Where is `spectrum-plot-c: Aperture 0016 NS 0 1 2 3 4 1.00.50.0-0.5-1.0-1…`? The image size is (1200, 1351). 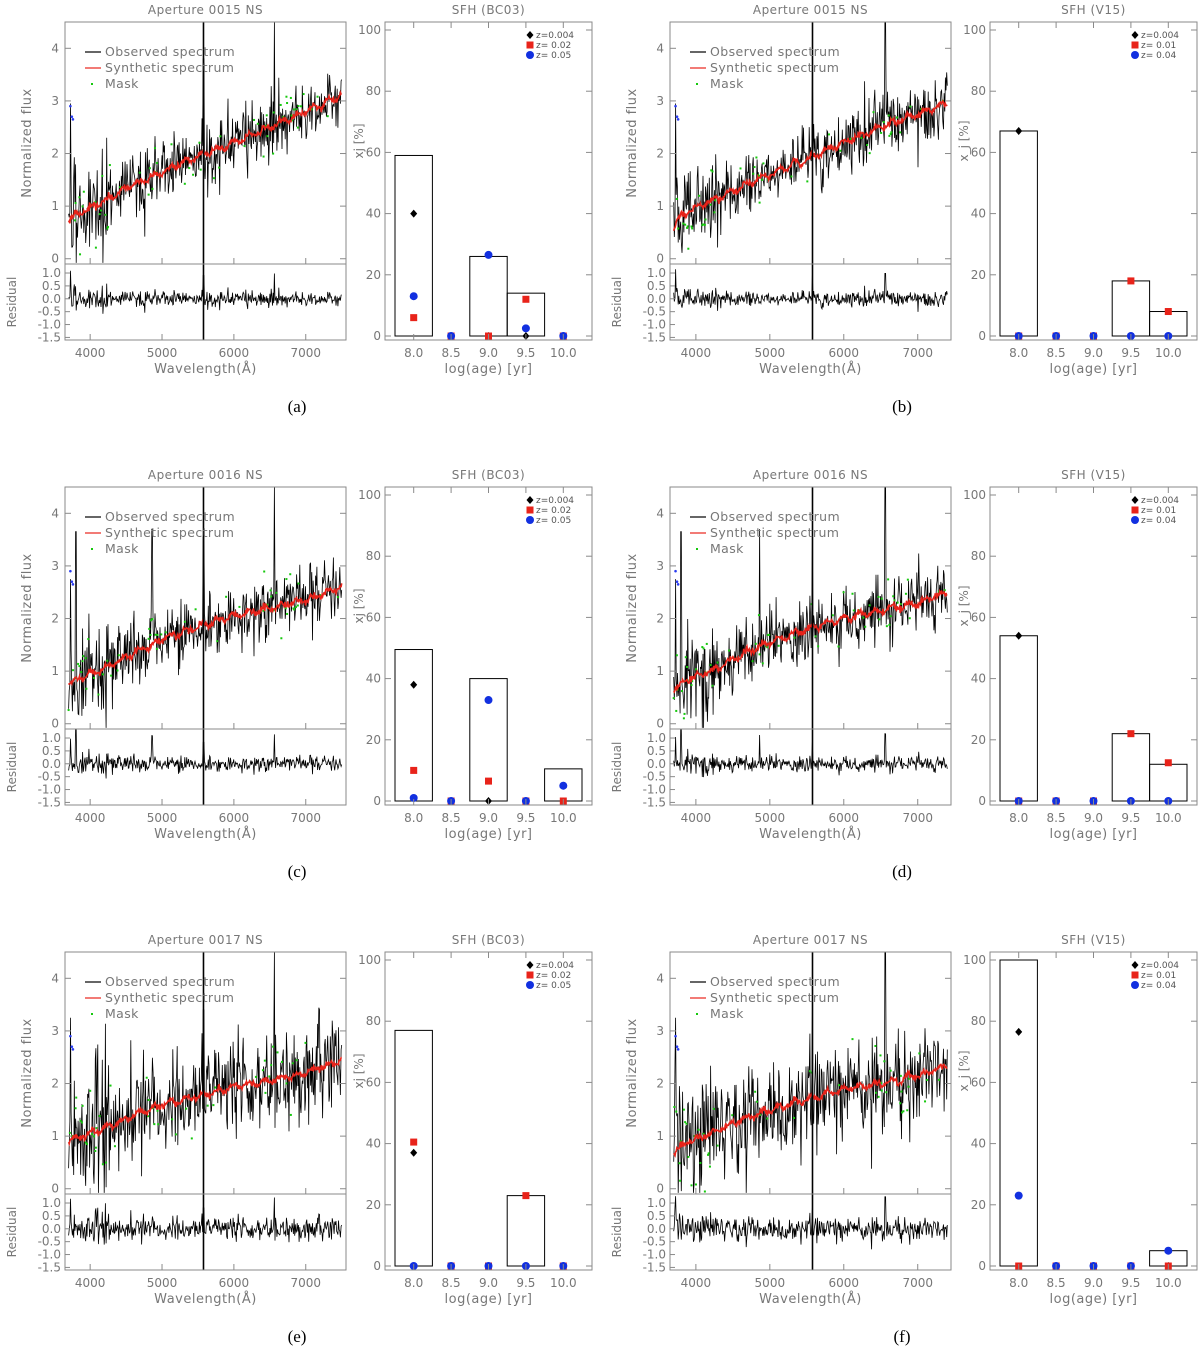 spectrum-plot-c: Aperture 0016 NS 0 1 2 3 4 1.00.50.0-0.5-1.0-1… is located at coordinates (176, 655).